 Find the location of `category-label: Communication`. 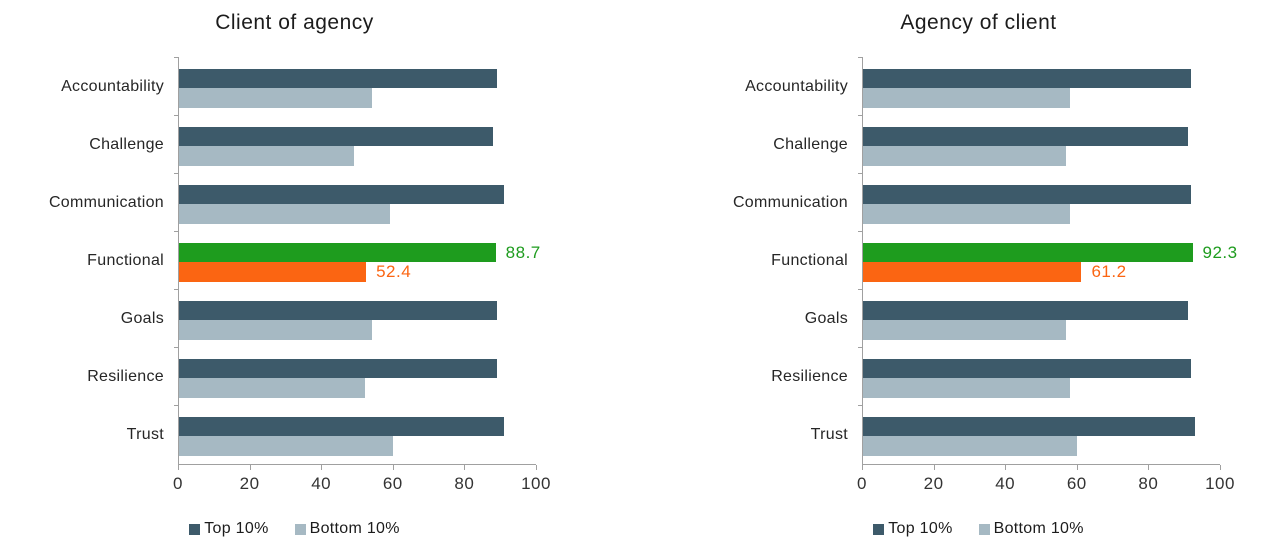

category-label: Communication is located at coordinates (106, 202).